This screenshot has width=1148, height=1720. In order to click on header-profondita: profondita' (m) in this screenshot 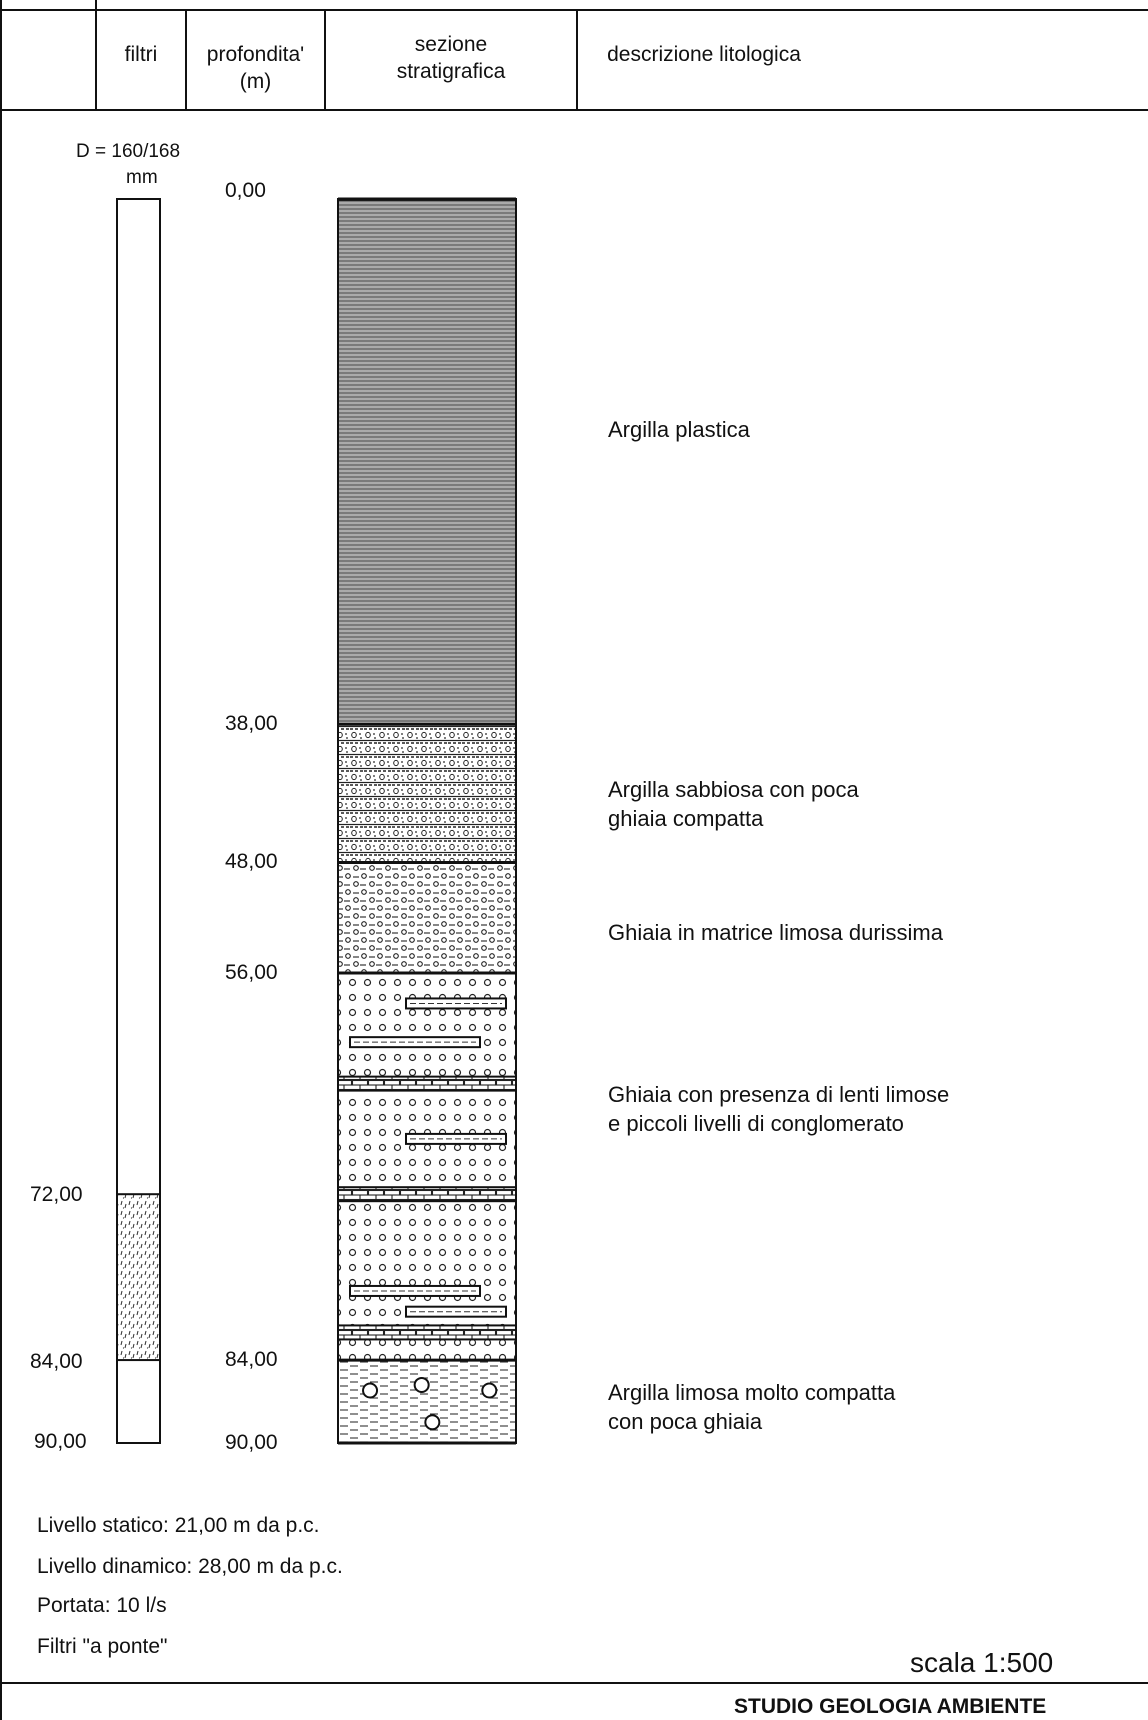, I will do `click(255, 68)`.